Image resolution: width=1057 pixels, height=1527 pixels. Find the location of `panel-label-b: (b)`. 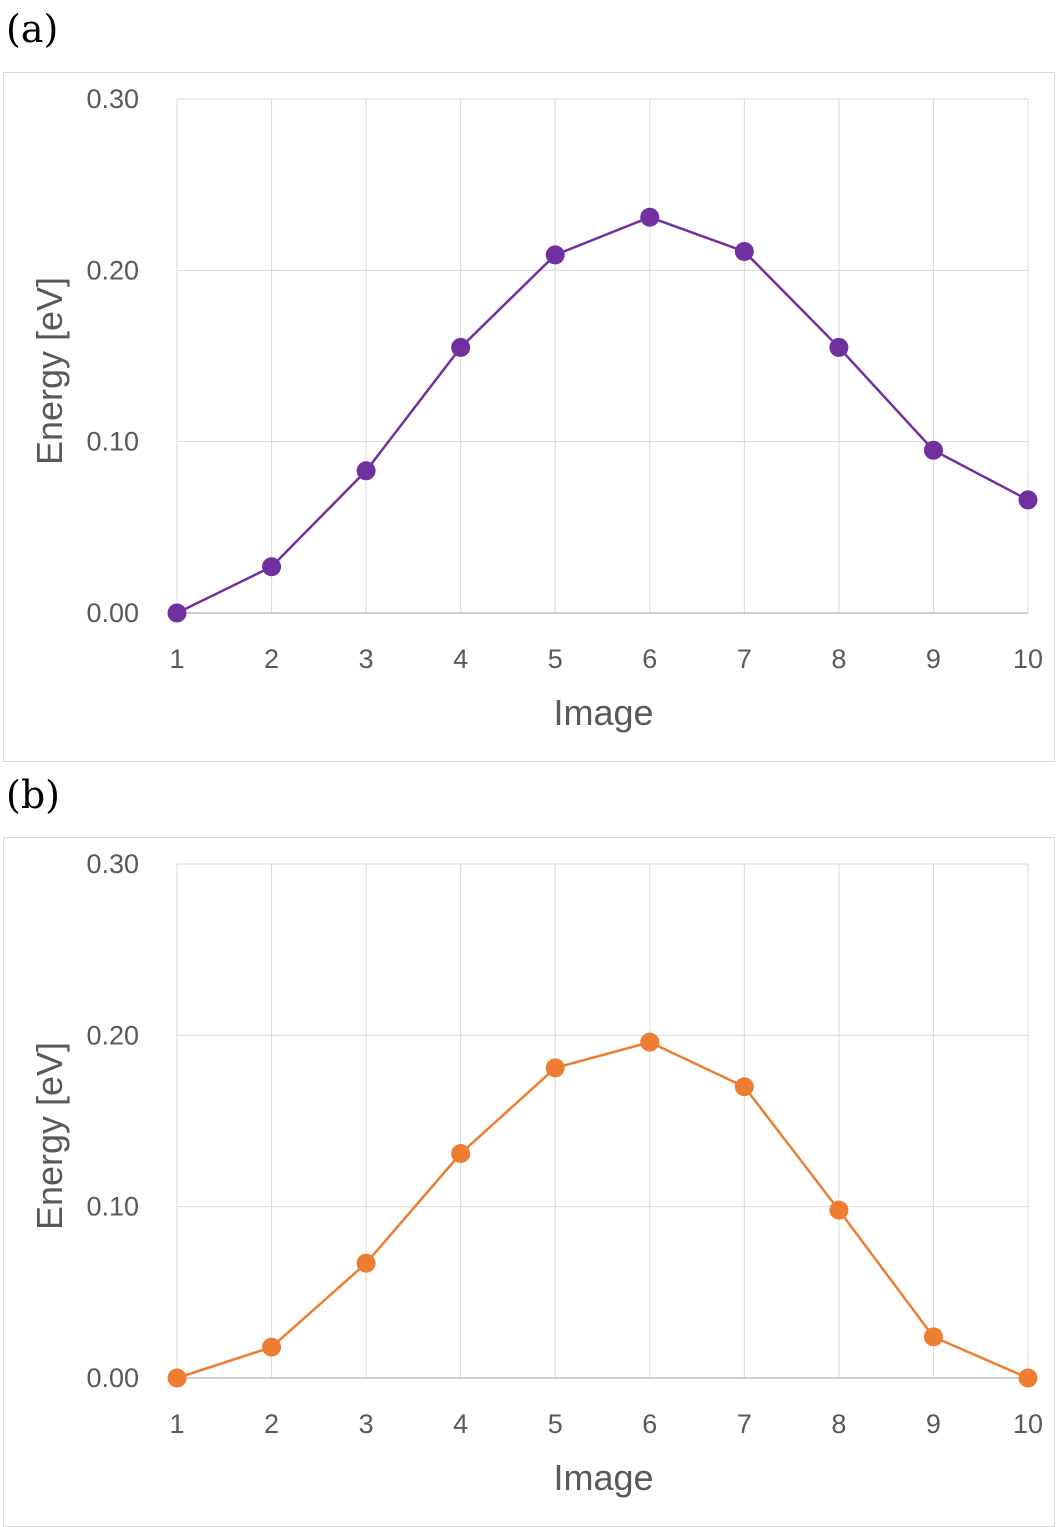

panel-label-b: (b) is located at coordinates (33, 795).